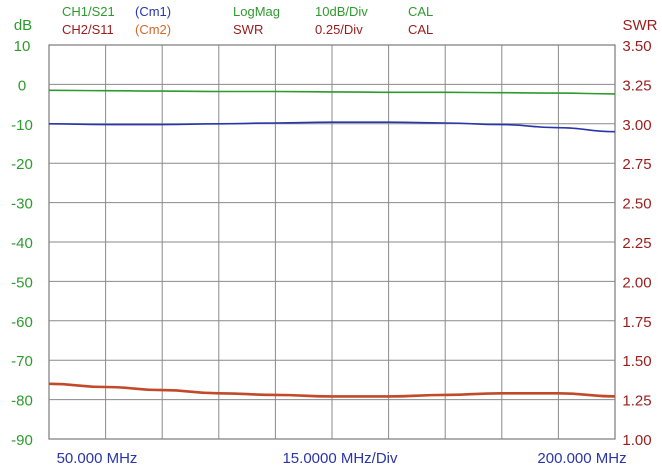  Describe the element at coordinates (339, 29) in the screenshot. I see `header-row2-item-3: 0.25/Div` at that location.